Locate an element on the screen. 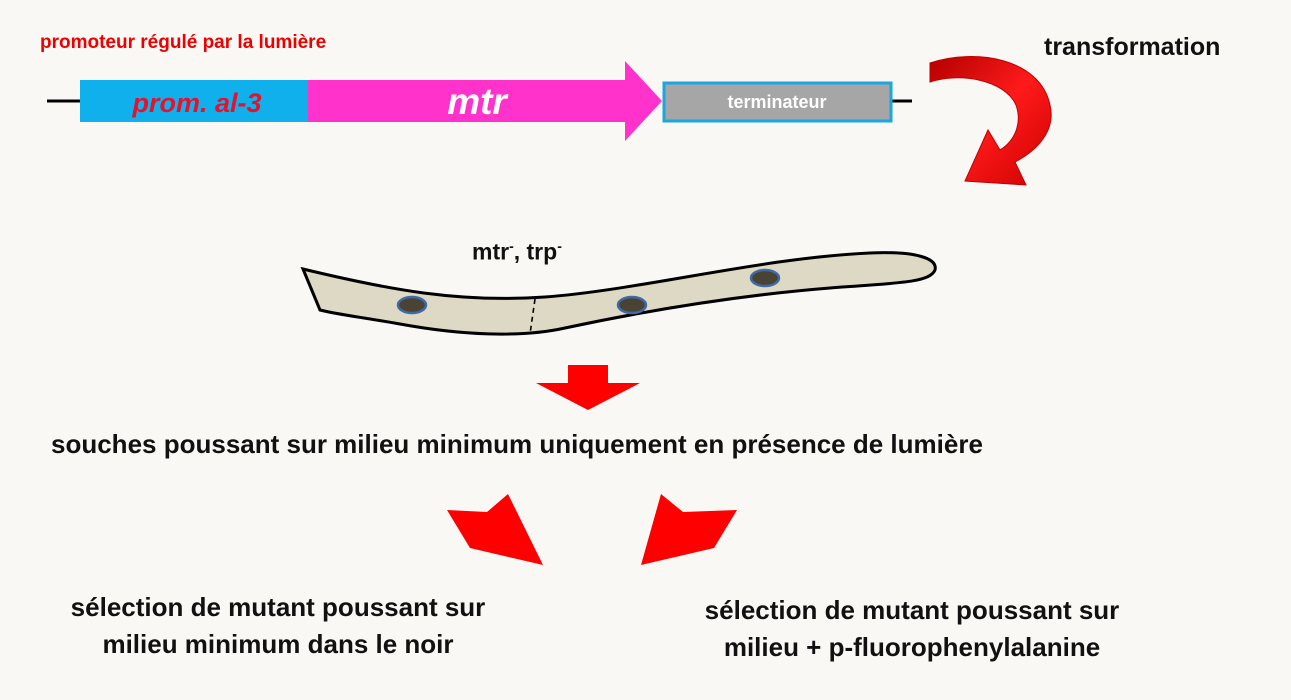  promoter-box is located at coordinates (195, 101).